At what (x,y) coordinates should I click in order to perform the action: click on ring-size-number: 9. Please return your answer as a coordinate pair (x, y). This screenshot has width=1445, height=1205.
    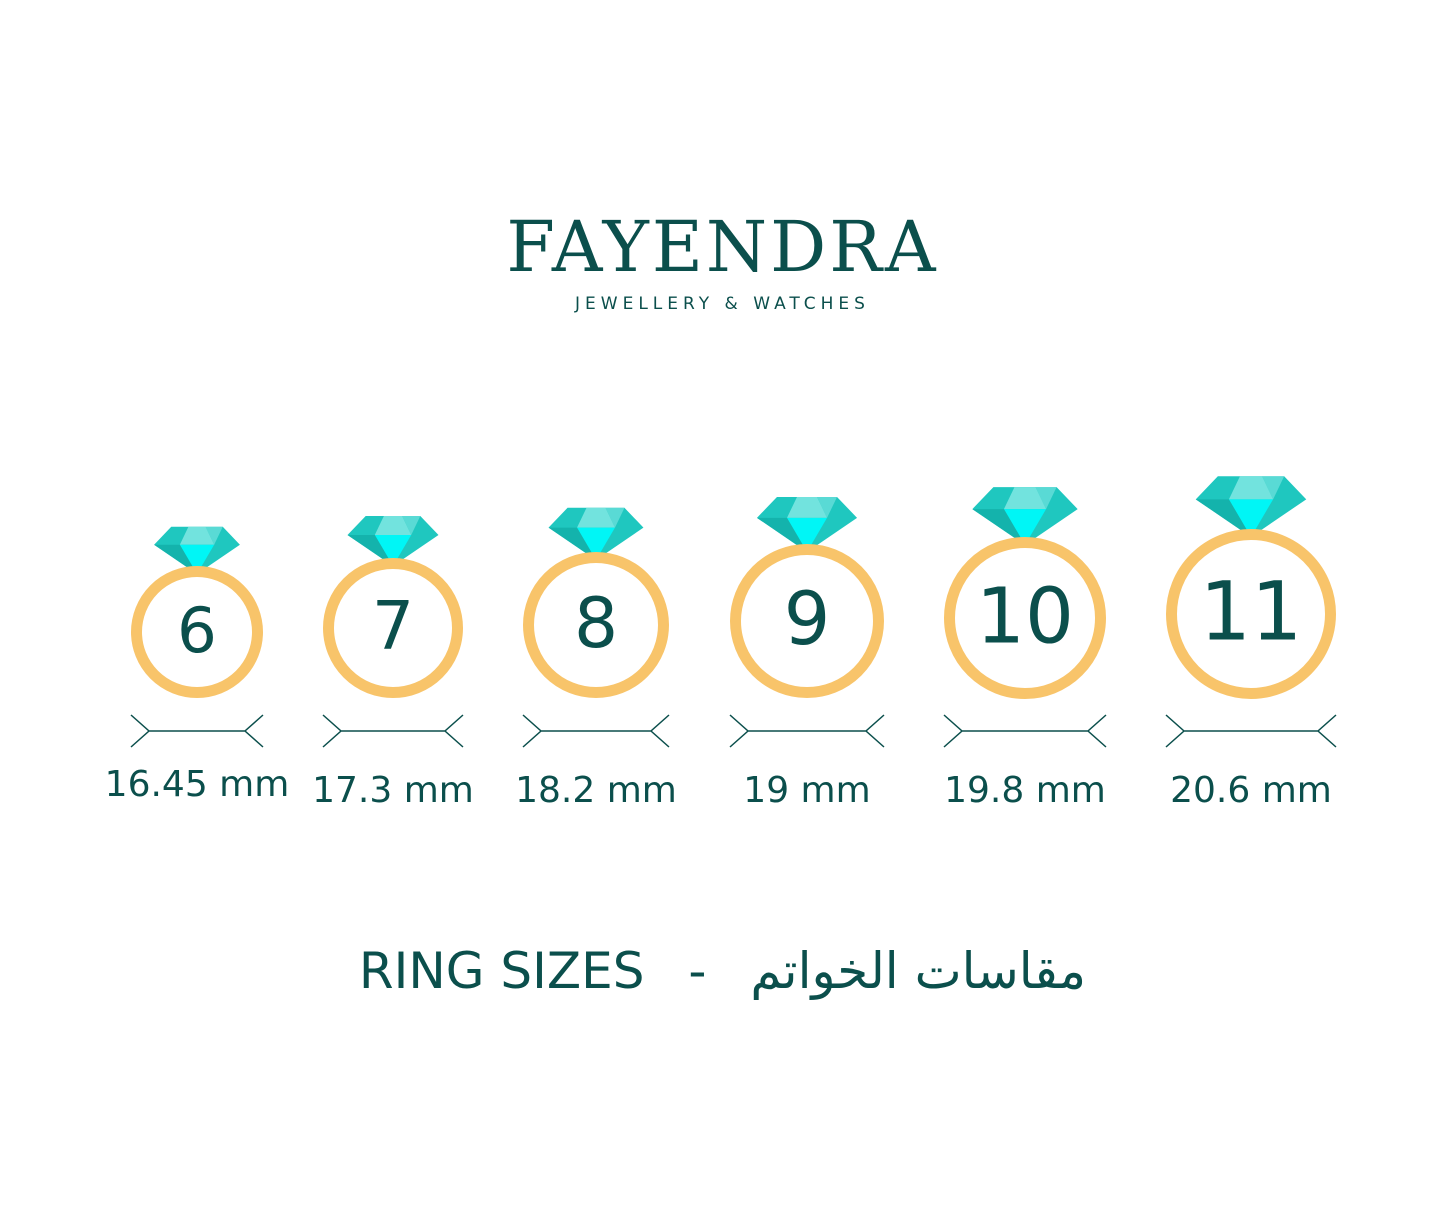
    Looking at the image, I should click on (807, 619).